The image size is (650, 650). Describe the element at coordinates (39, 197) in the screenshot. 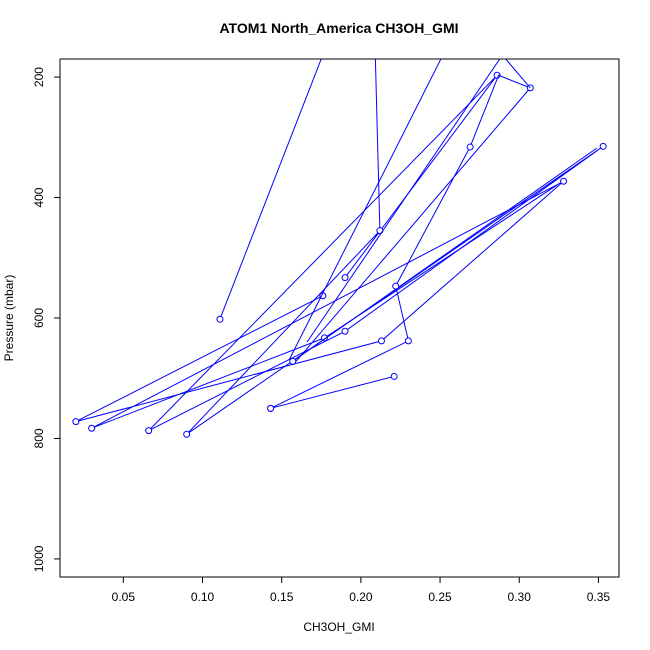

I see `y-tick-label: 400` at that location.